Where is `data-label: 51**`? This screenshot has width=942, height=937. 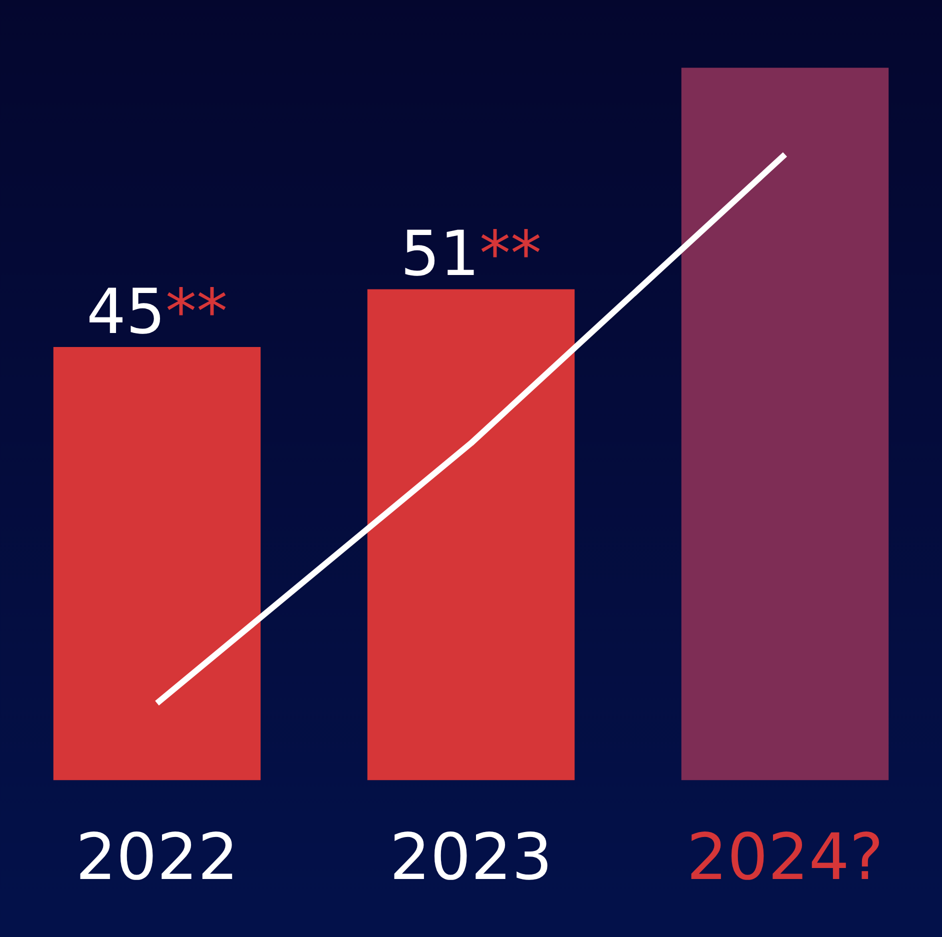
data-label: 51** is located at coordinates (471, 253).